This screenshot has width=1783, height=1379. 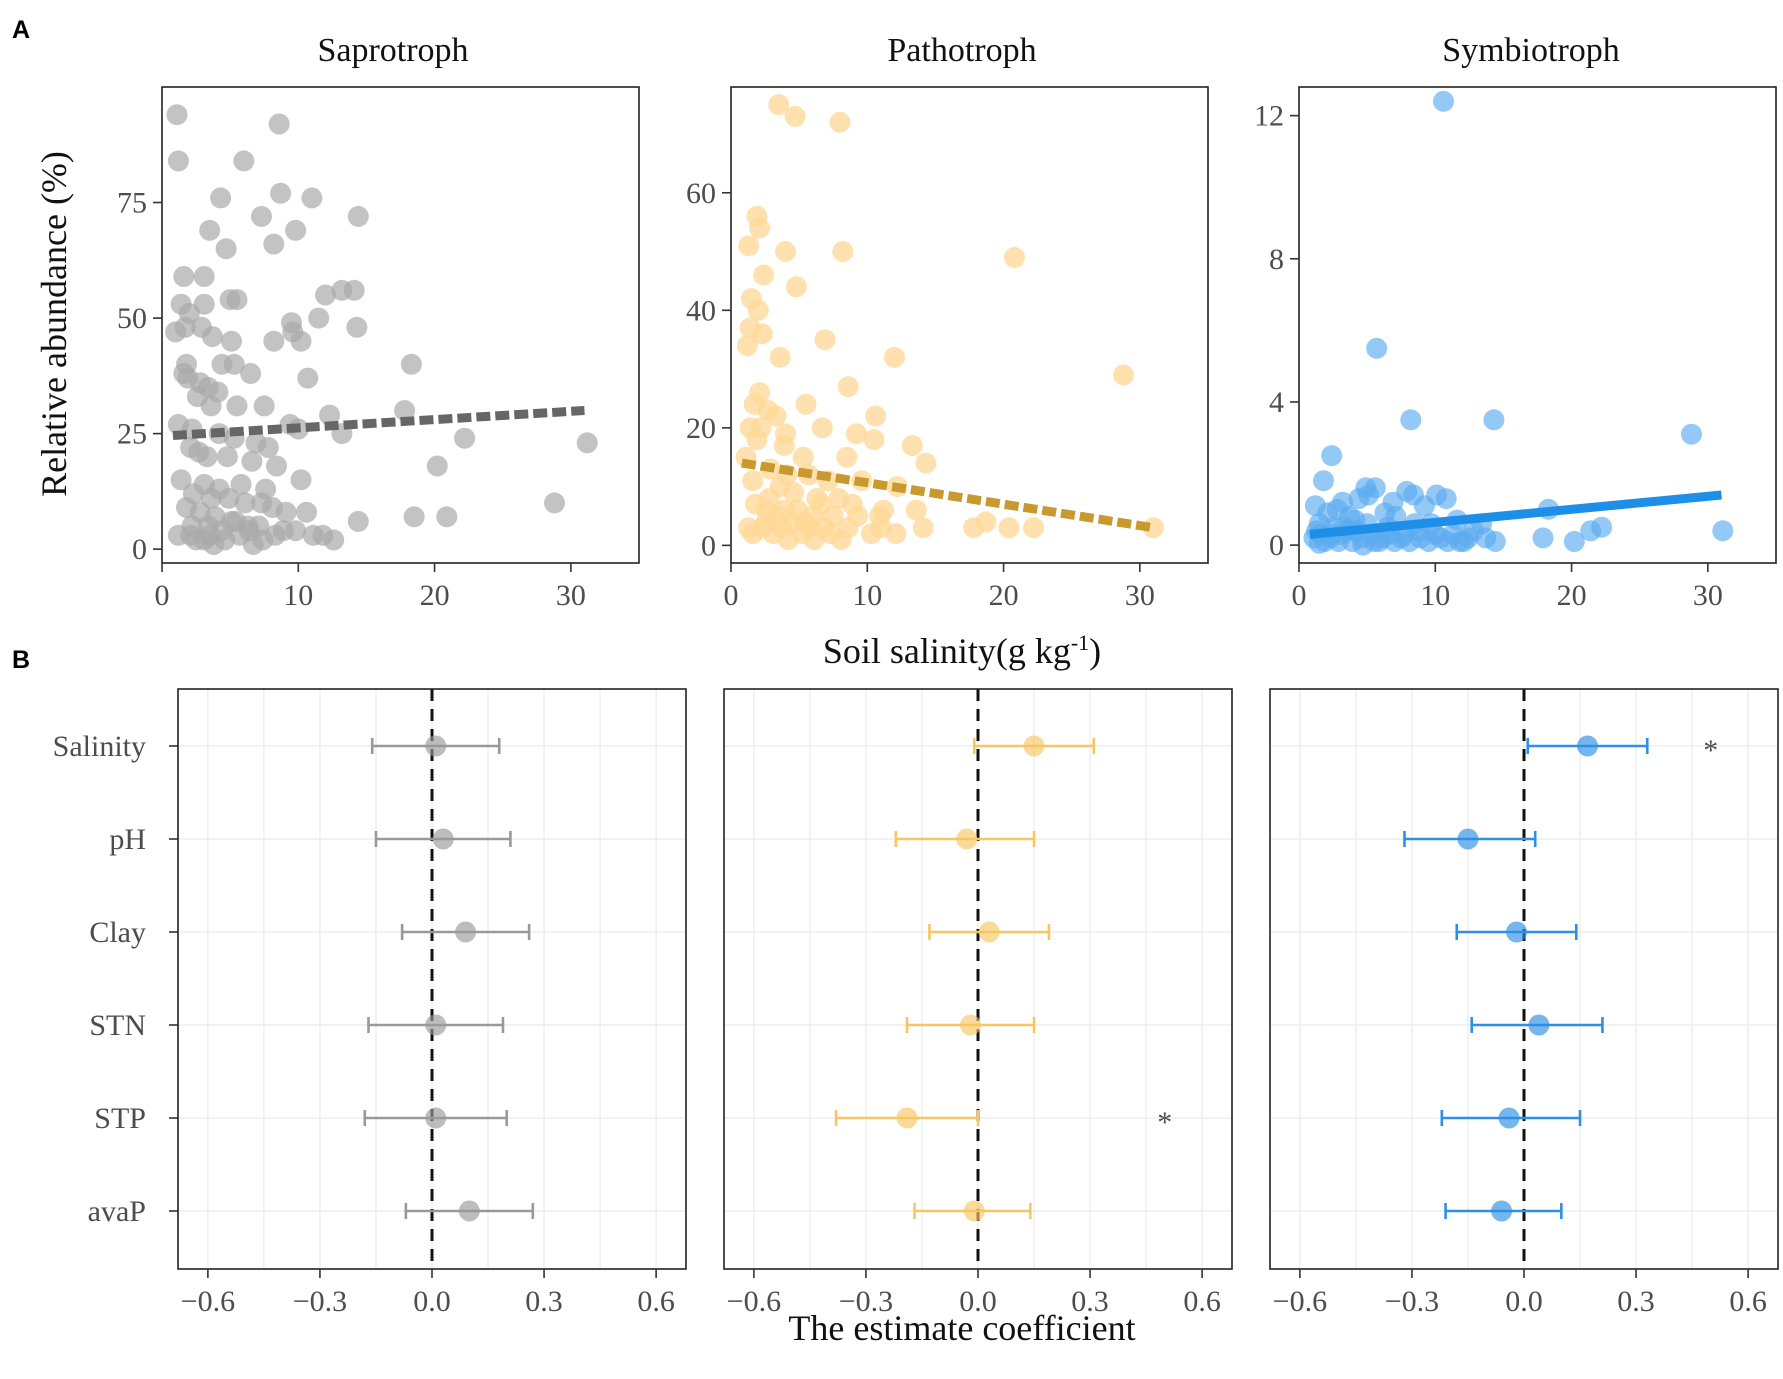 What do you see at coordinates (21, 30) in the screenshot?
I see `panel-a-label: A` at bounding box center [21, 30].